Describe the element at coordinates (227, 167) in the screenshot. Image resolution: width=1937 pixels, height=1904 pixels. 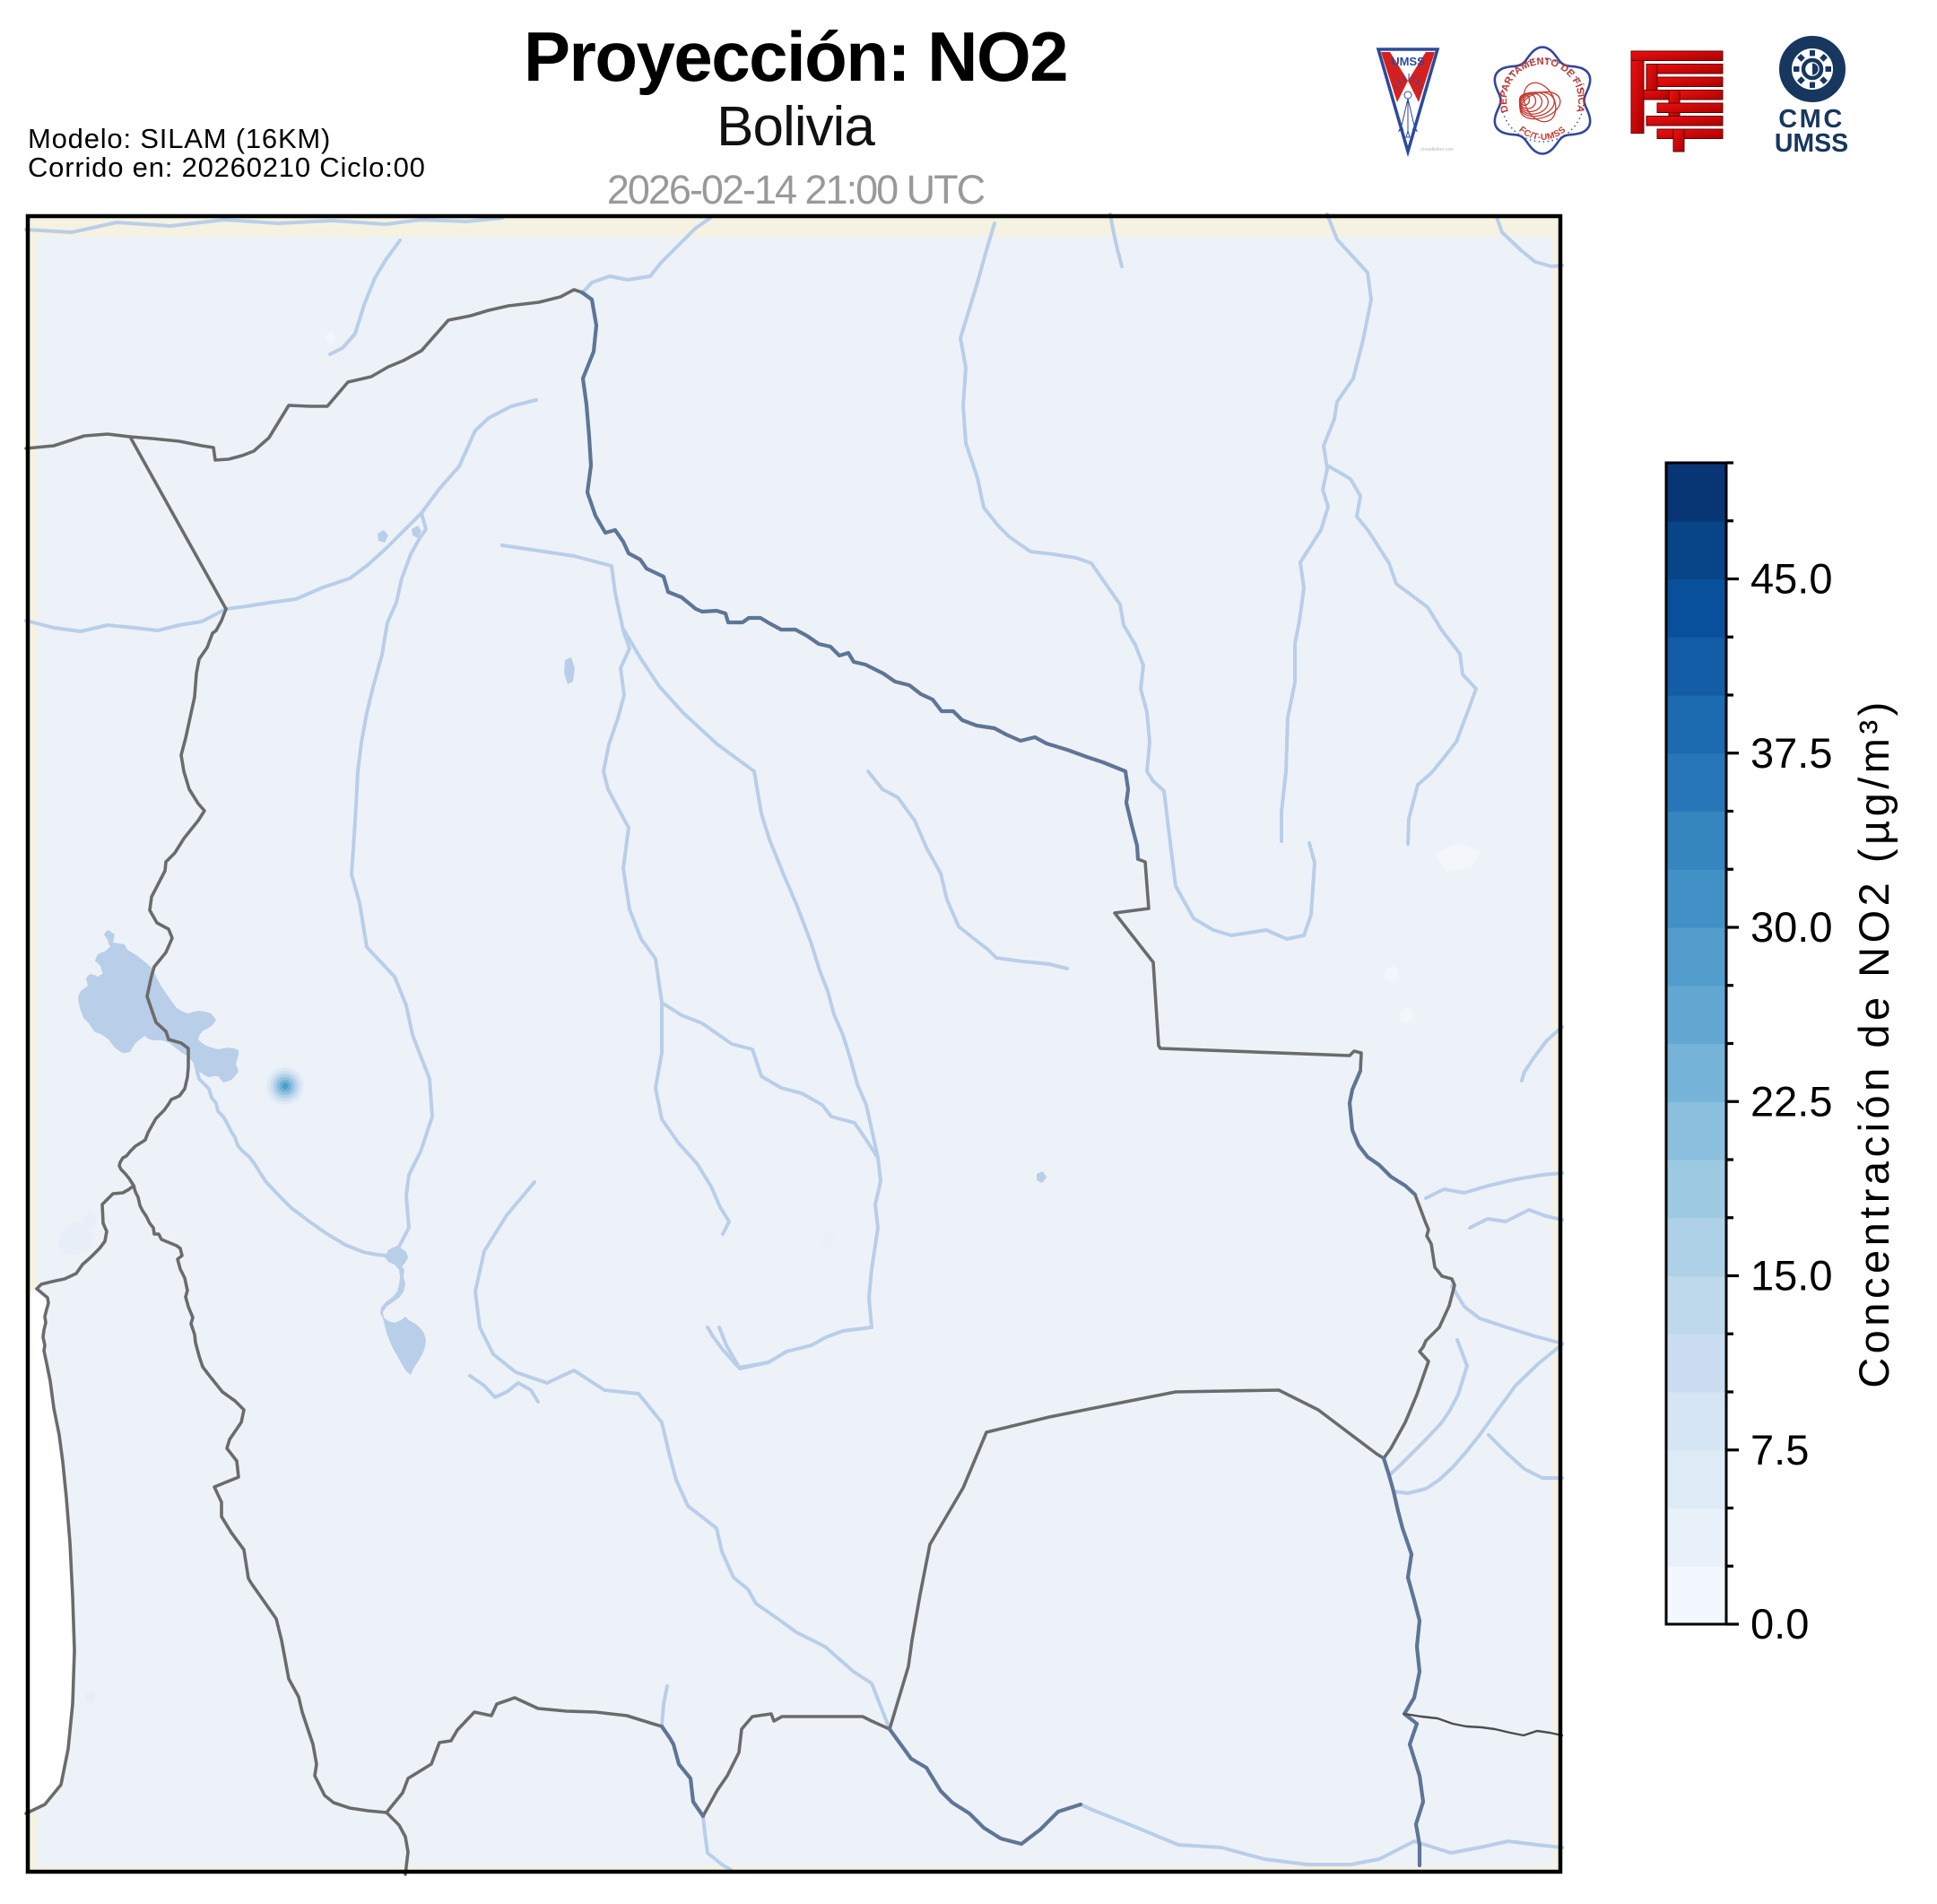
I see `svg-text: Corrido en: 20260210 Ciclo:00` at that location.